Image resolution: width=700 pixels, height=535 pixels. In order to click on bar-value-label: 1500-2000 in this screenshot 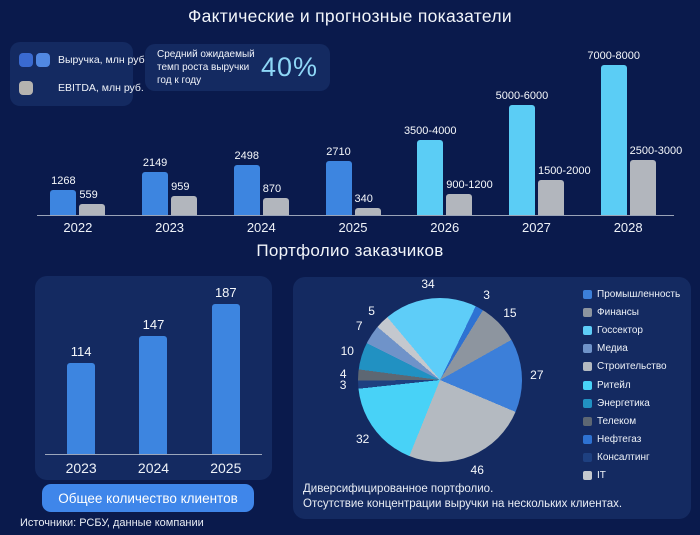, I will do `click(564, 171)`.